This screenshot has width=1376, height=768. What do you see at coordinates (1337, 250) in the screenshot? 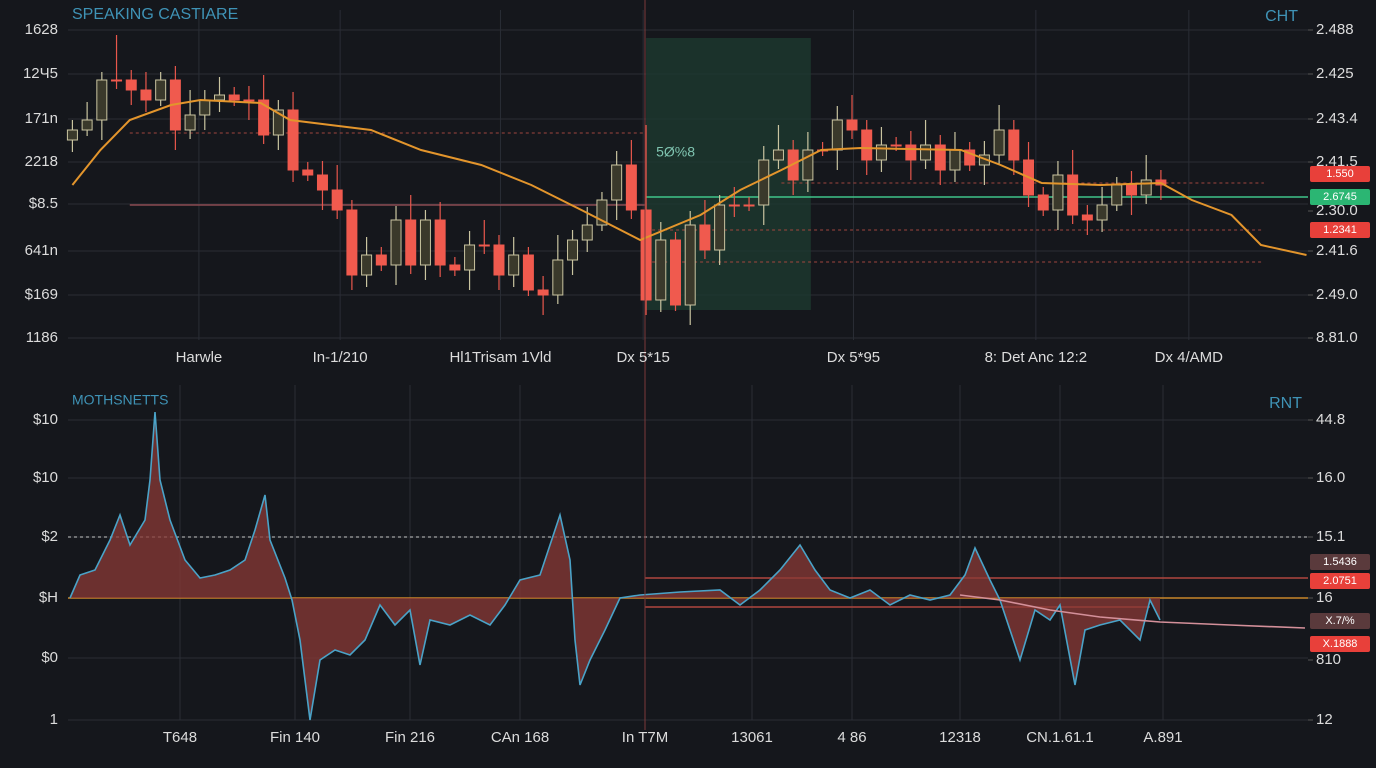
I see `y2-tick-label: 2.41.6` at bounding box center [1337, 250].